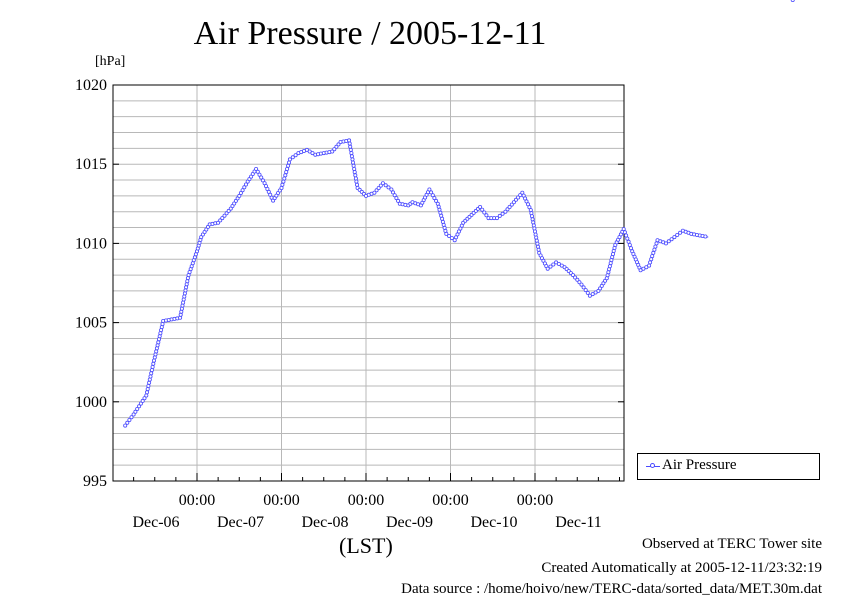 This screenshot has height=598, width=842. What do you see at coordinates (95, 481) in the screenshot?
I see `y-tick-label: 995` at bounding box center [95, 481].